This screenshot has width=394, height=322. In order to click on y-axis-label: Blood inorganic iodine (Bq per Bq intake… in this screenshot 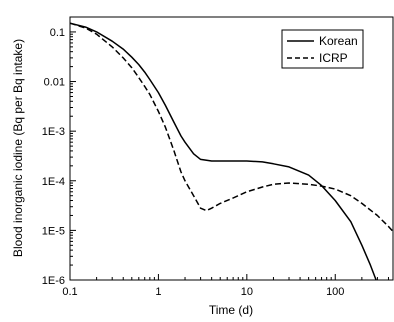, I will do `click(18, 148)`.